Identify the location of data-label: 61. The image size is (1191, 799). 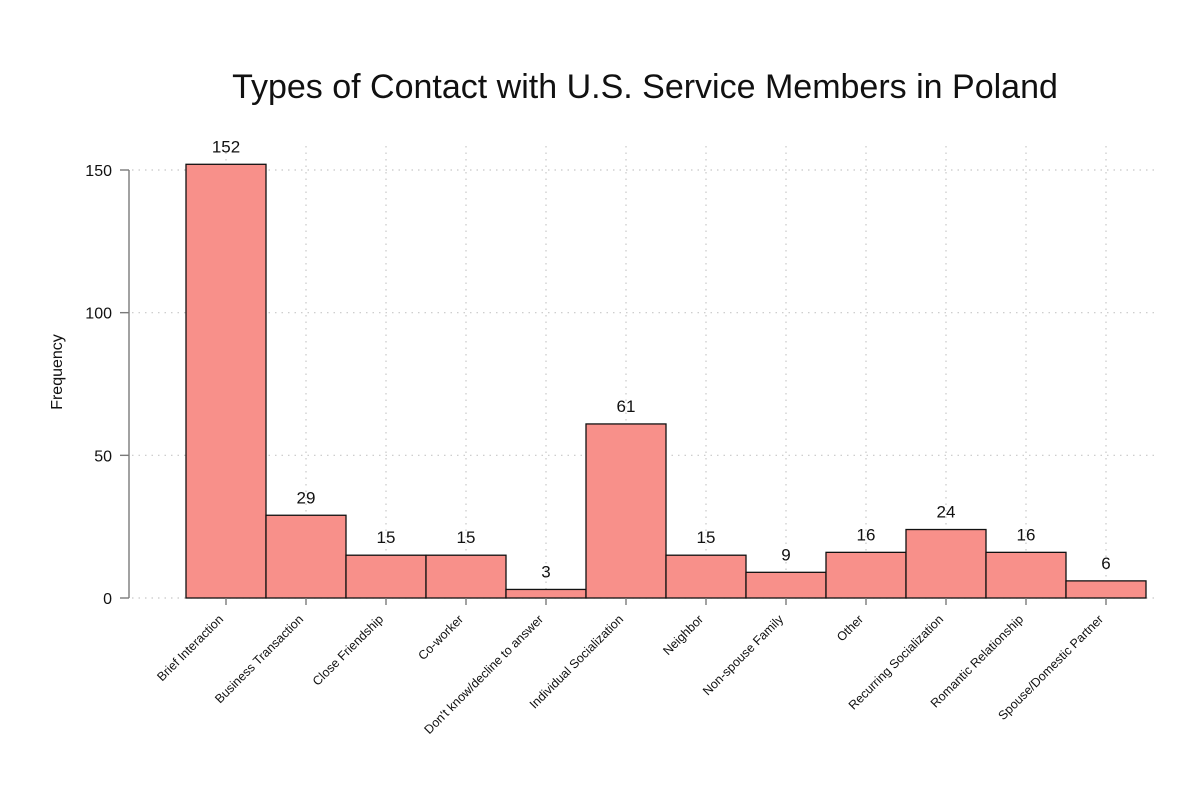
(626, 406).